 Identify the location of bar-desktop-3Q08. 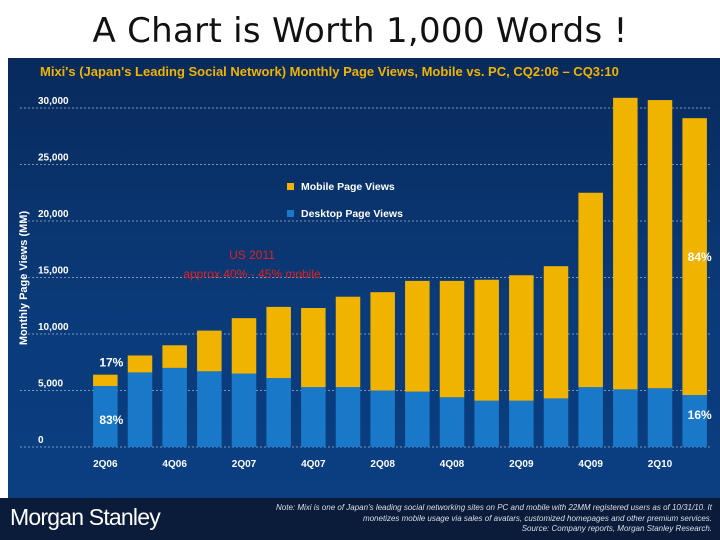
(417, 419).